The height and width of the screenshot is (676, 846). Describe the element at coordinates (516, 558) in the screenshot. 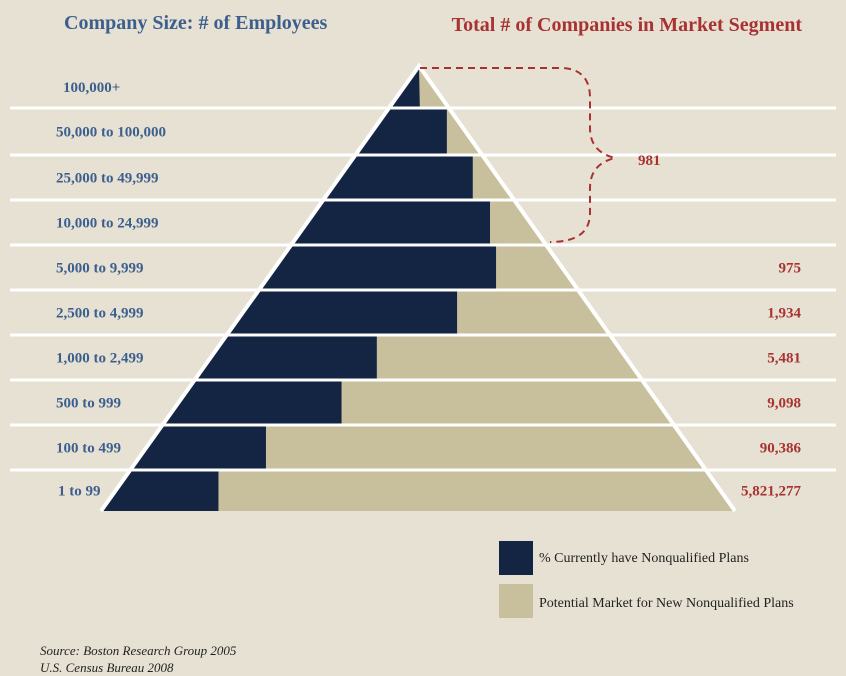

I see `legend-swatch-current` at that location.